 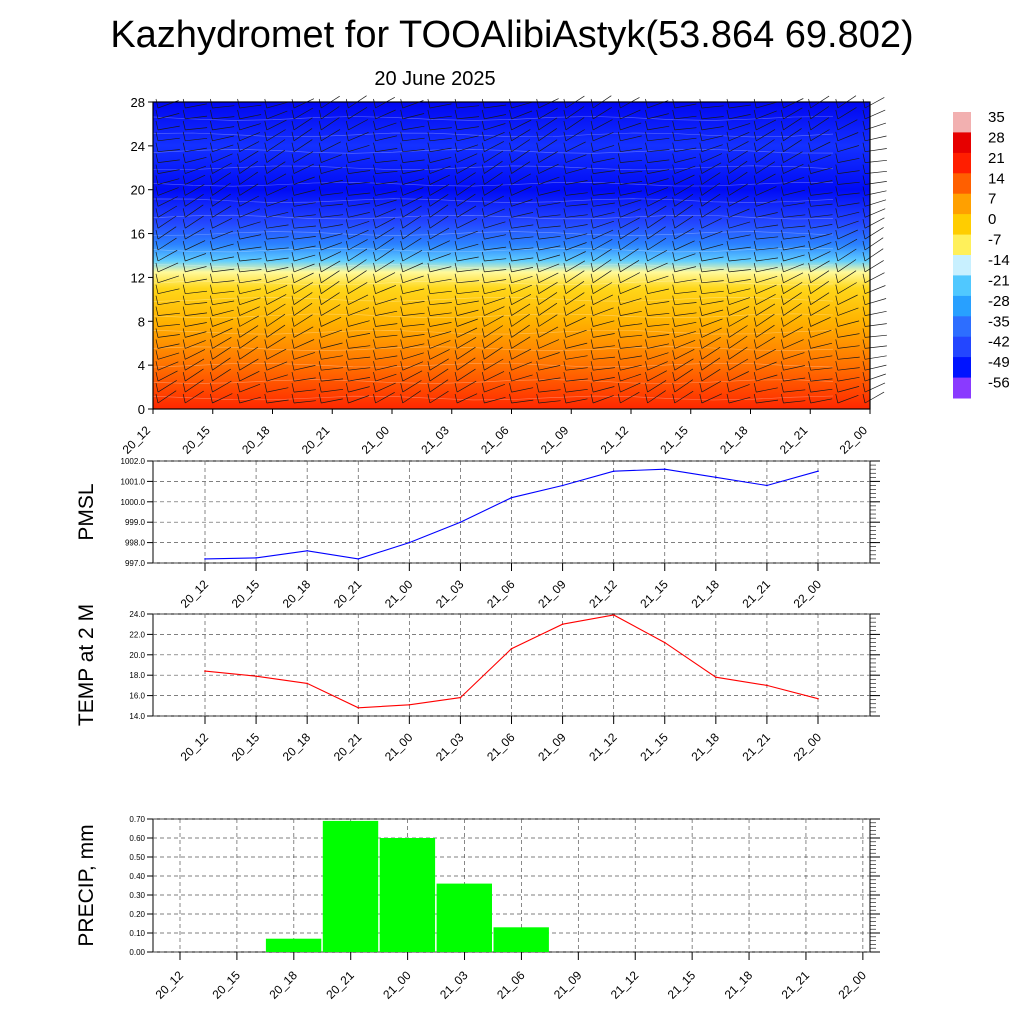 What do you see at coordinates (808, 747) in the screenshot?
I see `temp-x-tick-label: 22_00` at bounding box center [808, 747].